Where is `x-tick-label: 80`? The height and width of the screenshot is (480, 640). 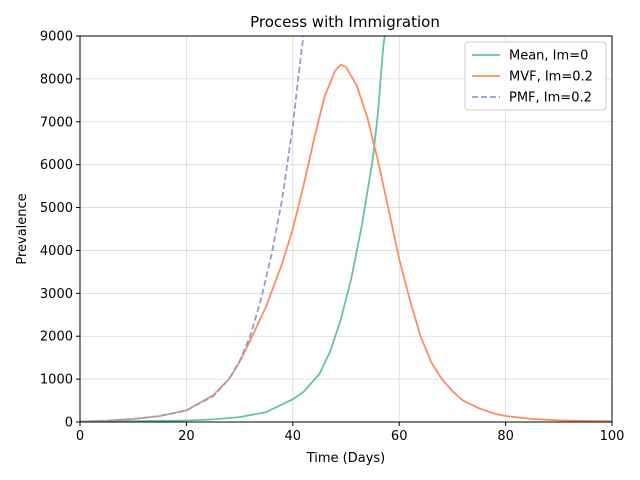 x-tick-label: 80 is located at coordinates (505, 436).